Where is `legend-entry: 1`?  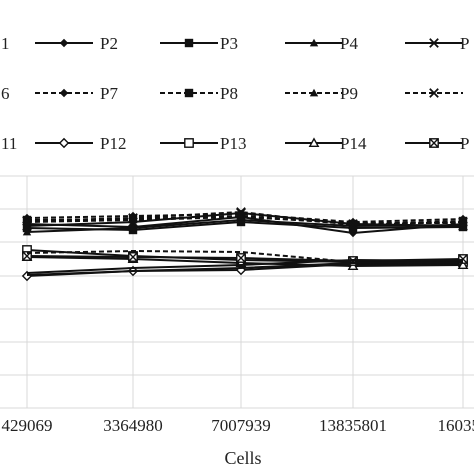 legend-entry: 1 is located at coordinates (5, 43).